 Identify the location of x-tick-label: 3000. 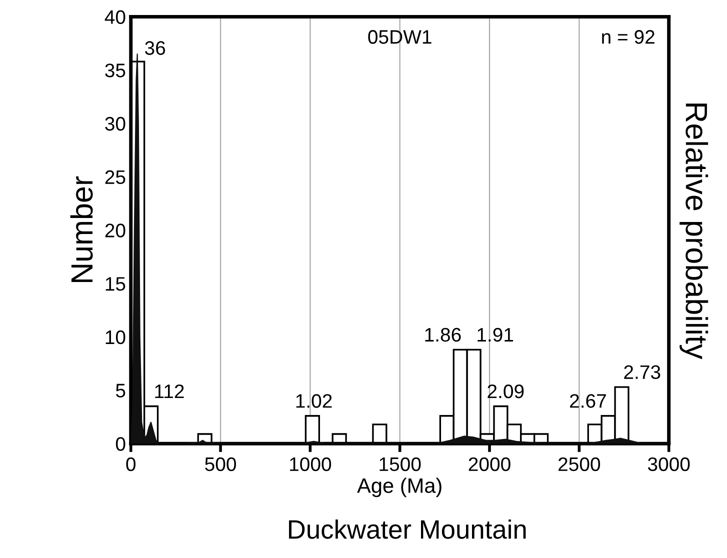
(669, 464).